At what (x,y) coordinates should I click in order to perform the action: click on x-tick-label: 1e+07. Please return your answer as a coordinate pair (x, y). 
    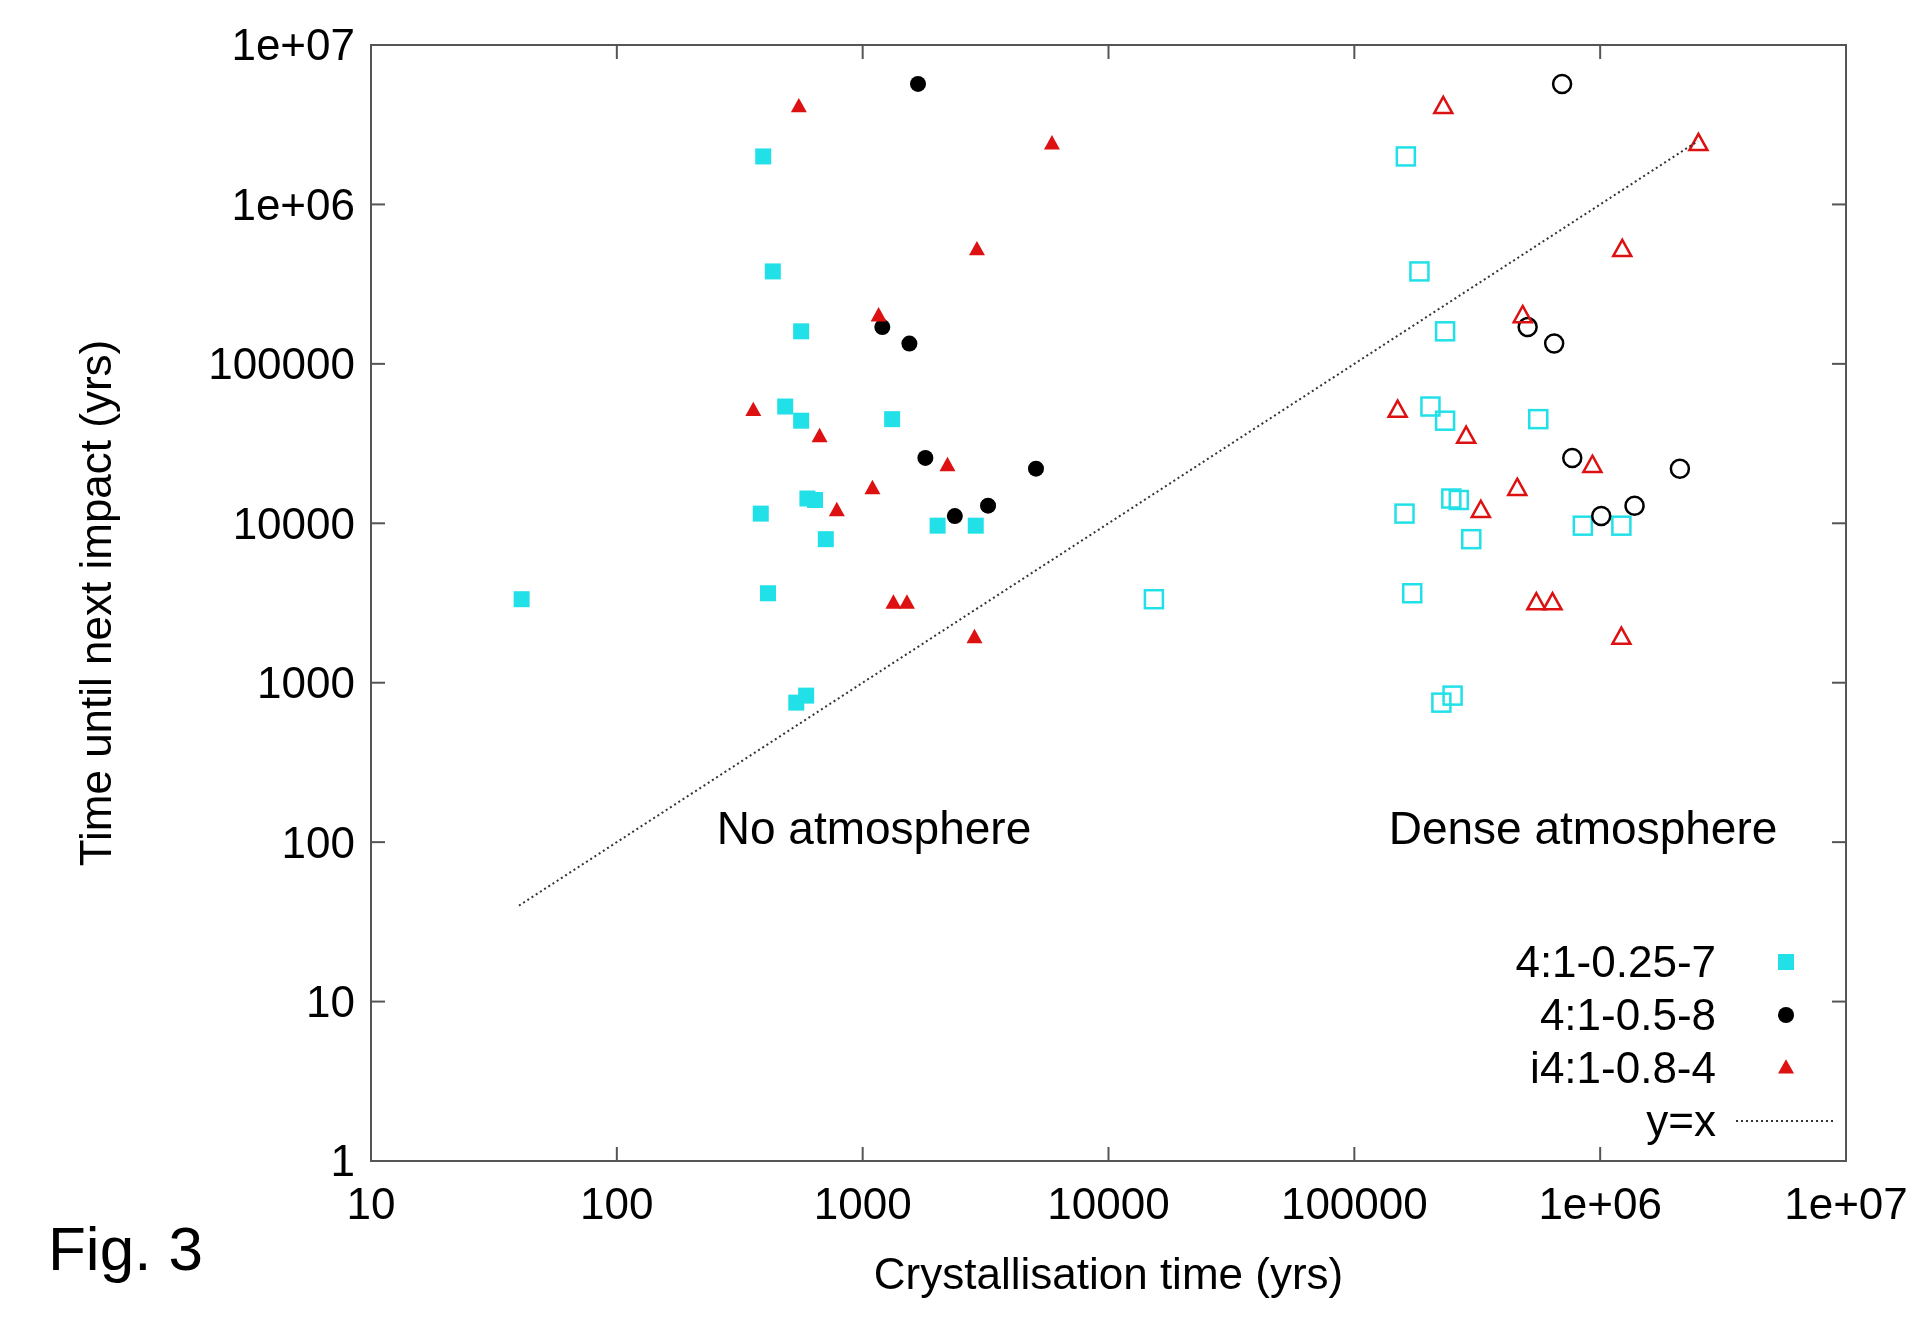
    Looking at the image, I should click on (1846, 1203).